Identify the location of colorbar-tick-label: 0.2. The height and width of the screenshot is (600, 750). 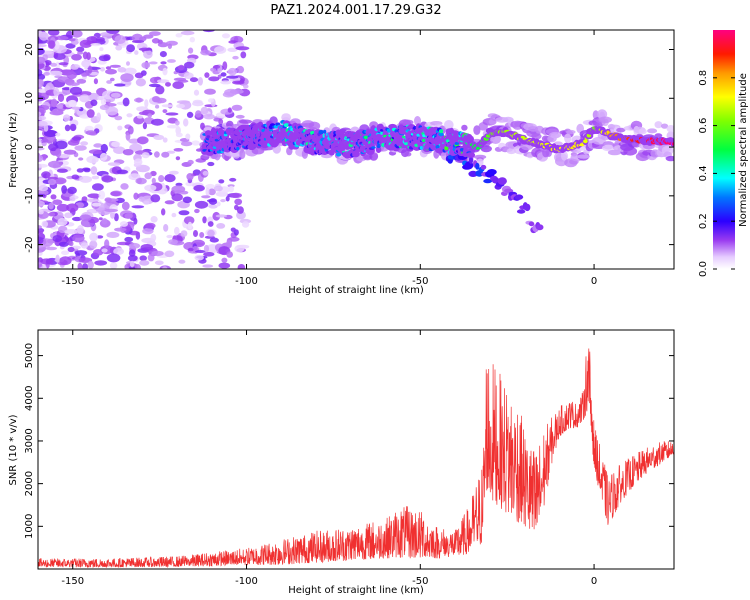
(703, 221).